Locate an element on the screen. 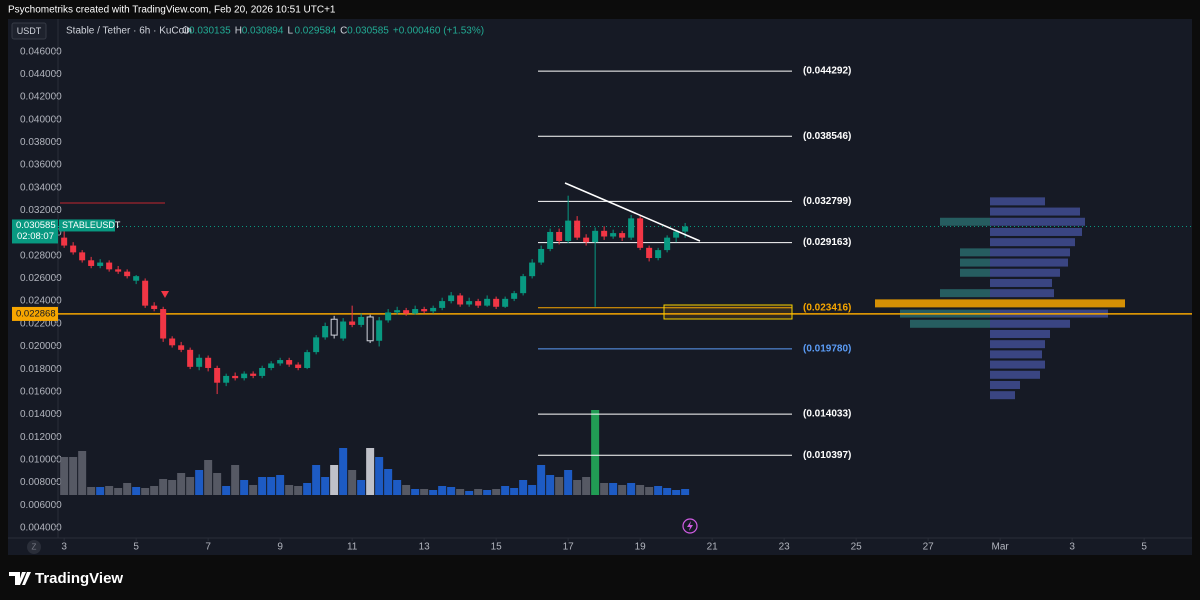 Image resolution: width=1200 pixels, height=600 pixels. legend-key: O is located at coordinates (186, 31).